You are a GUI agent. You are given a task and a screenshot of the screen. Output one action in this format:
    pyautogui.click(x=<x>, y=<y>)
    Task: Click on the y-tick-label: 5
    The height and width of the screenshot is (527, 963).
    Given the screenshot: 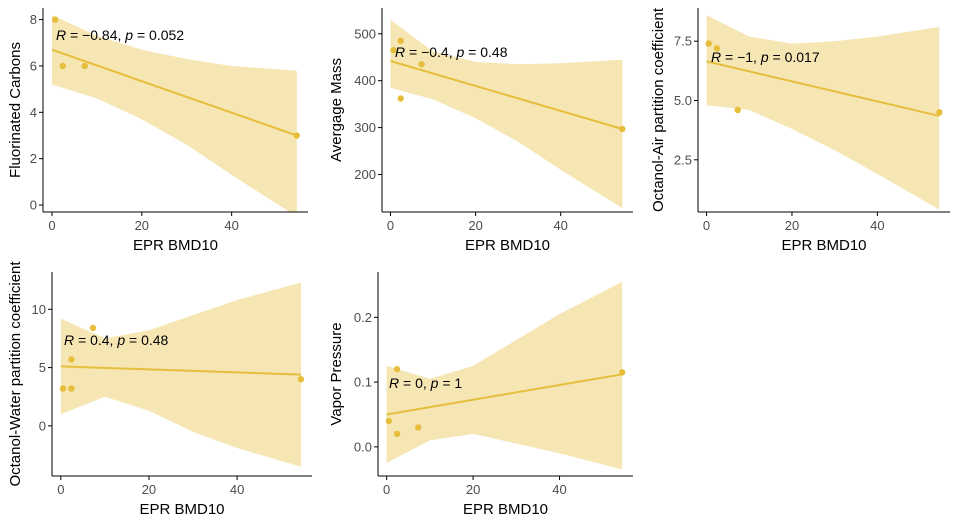 What is the action you would take?
    pyautogui.click(x=42, y=367)
    